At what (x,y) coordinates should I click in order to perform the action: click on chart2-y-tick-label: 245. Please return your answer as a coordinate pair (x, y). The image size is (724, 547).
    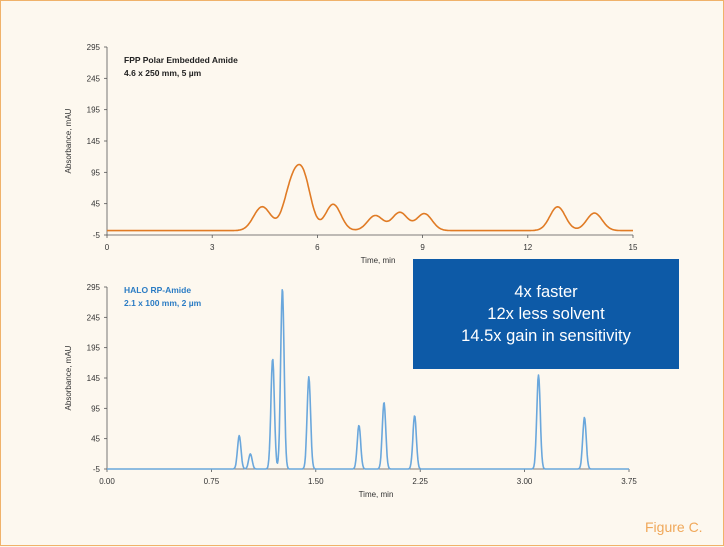
    Looking at the image, I should click on (94, 317).